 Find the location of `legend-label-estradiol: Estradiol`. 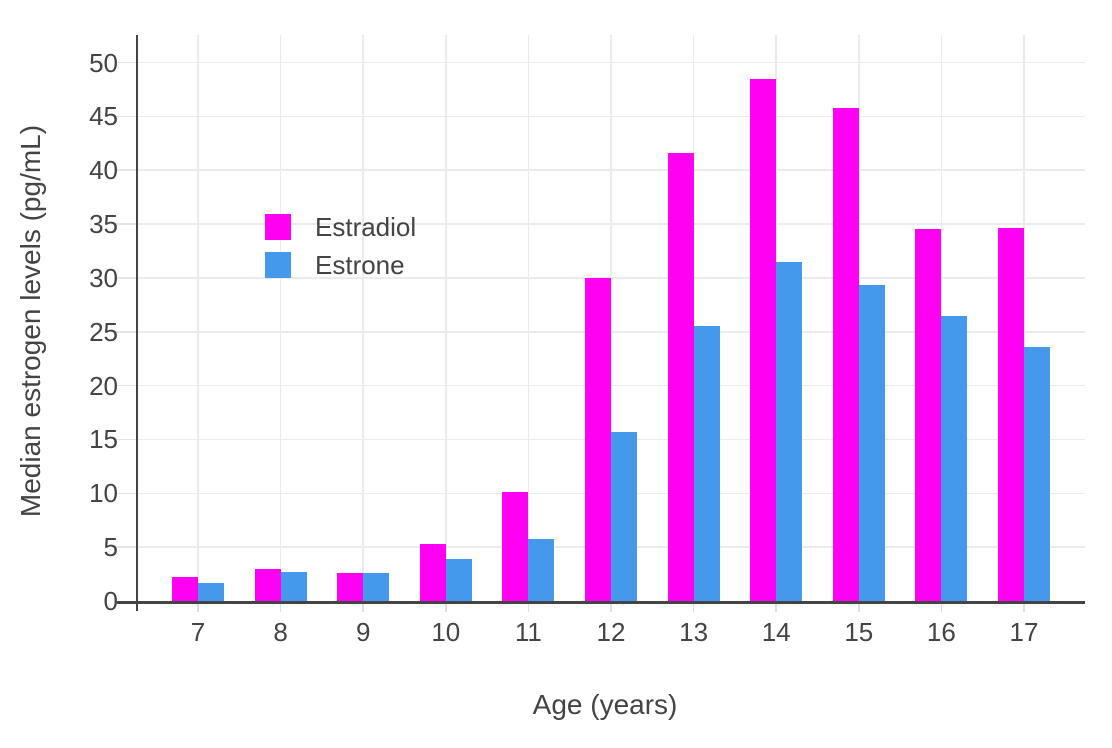

legend-label-estradiol: Estradiol is located at coordinates (366, 226).